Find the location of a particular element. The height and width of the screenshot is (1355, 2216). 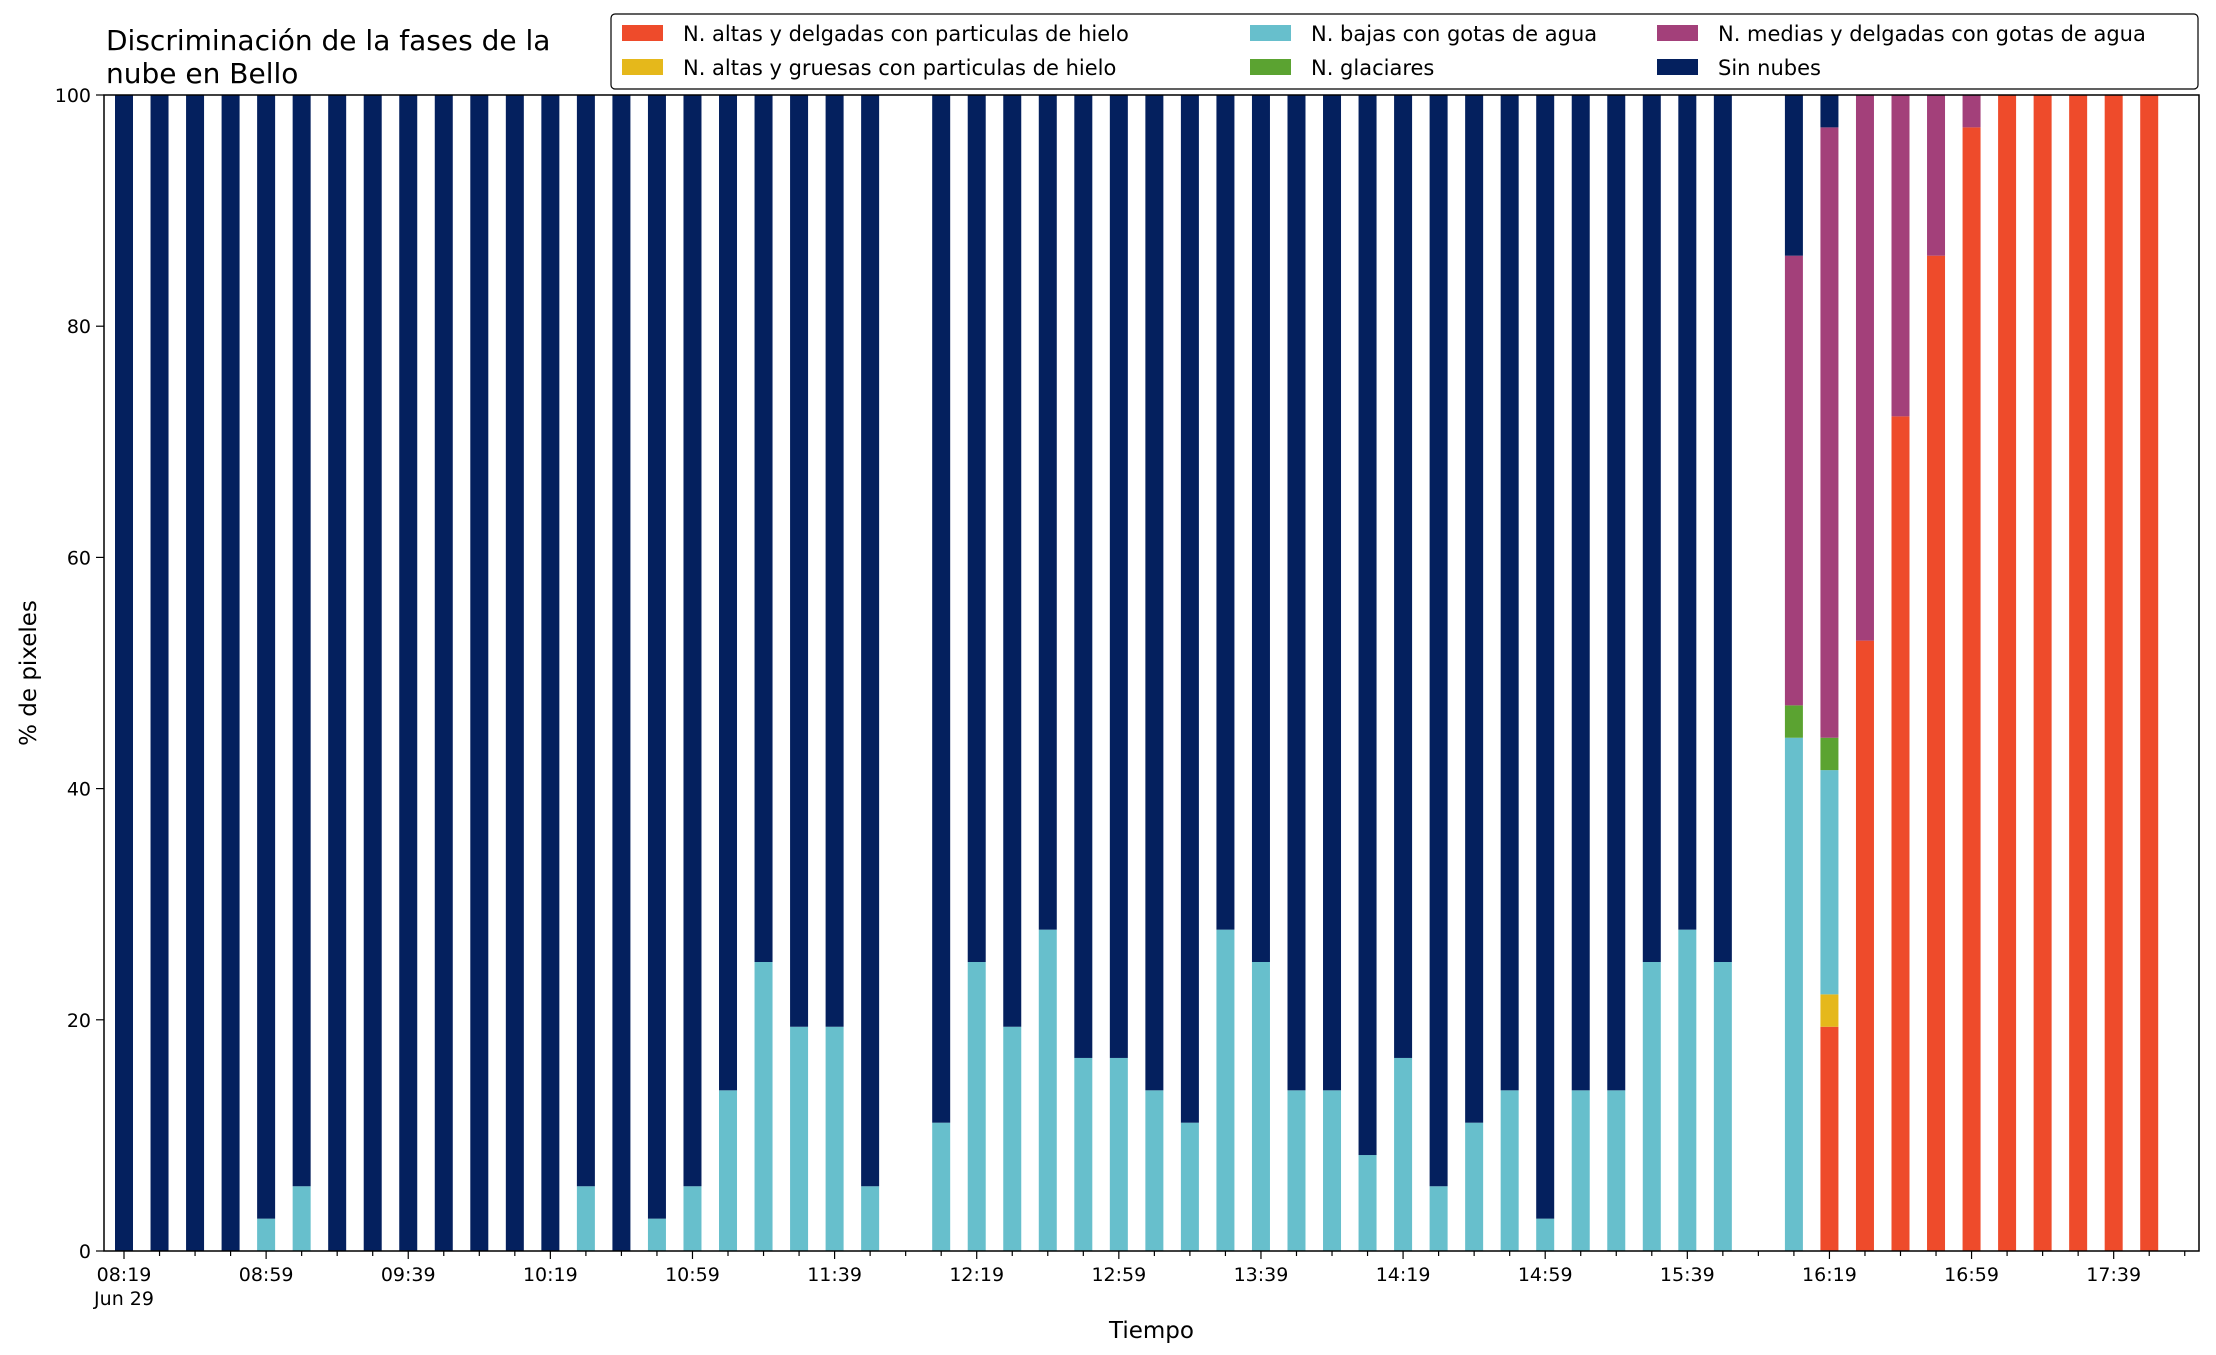

bar-segment-1119-s5 is located at coordinates (763, 528).